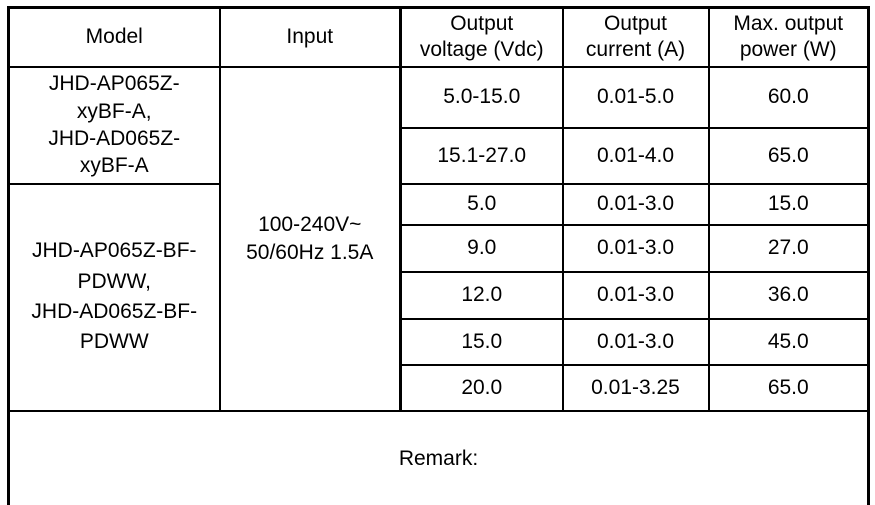 Image resolution: width=875 pixels, height=505 pixels. I want to click on model-group-2-cell: JHD-AP065Z-BF- PDWW, JHD-AD065Z-BF- PDWW, so click(114, 297).